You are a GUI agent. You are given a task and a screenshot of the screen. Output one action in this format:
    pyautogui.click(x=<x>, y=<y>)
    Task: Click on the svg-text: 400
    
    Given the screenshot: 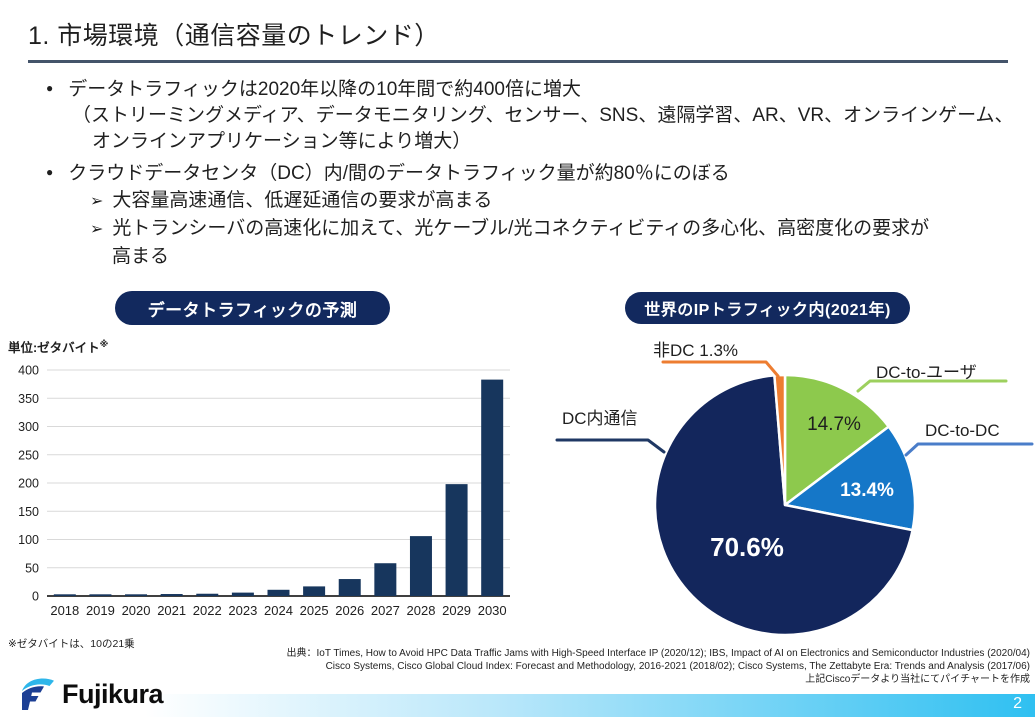 What is the action you would take?
    pyautogui.click(x=28, y=371)
    